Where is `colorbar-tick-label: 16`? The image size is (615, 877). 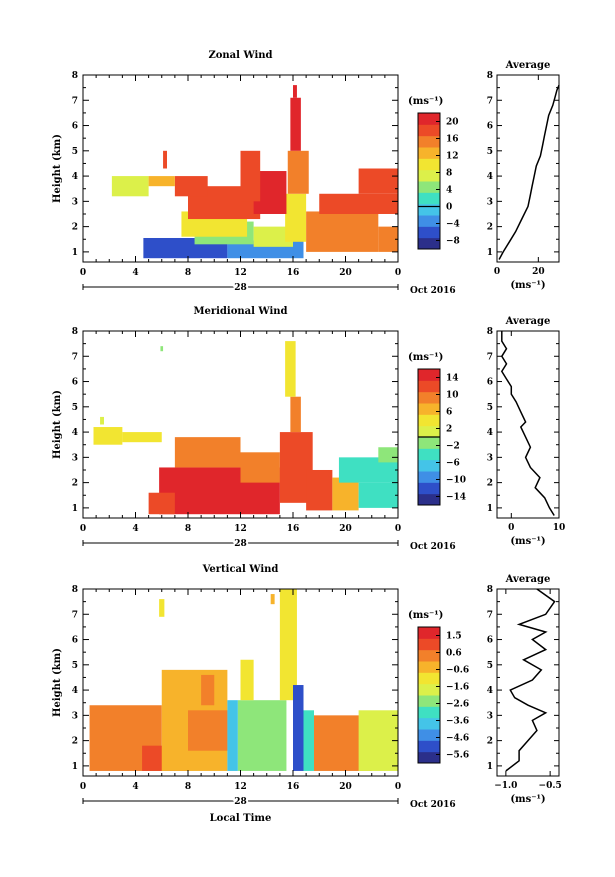
colorbar-tick-label: 16 is located at coordinates (452, 140).